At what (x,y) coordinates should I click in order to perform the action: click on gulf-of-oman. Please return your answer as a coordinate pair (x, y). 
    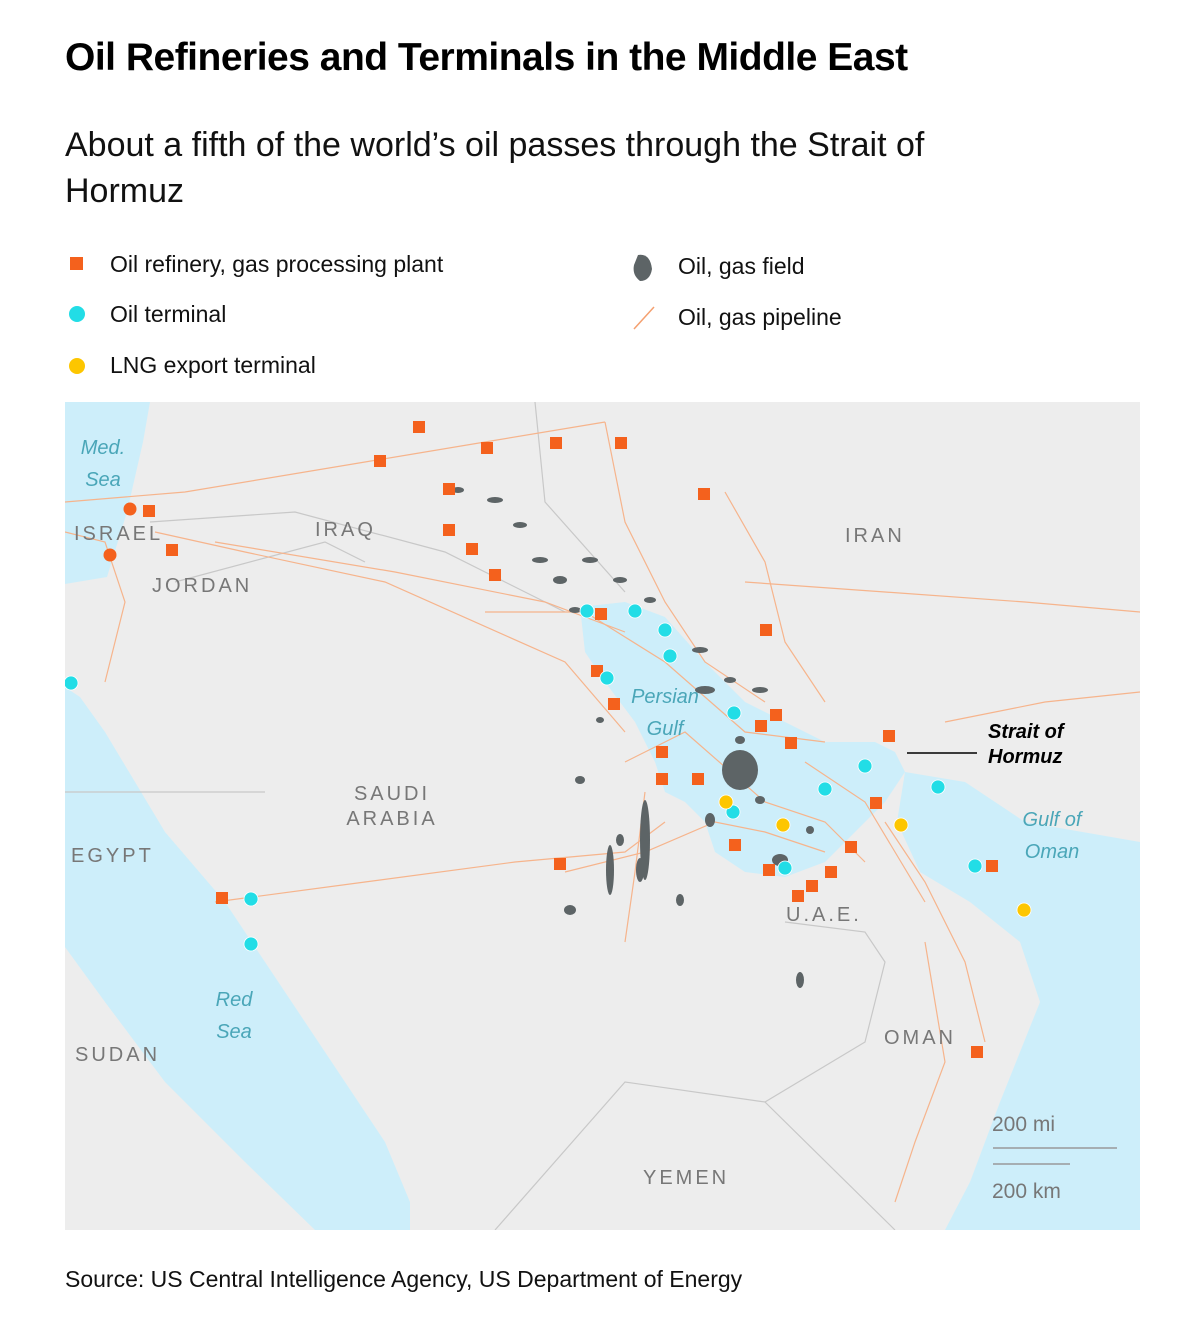
    Looking at the image, I should click on (1018, 1001).